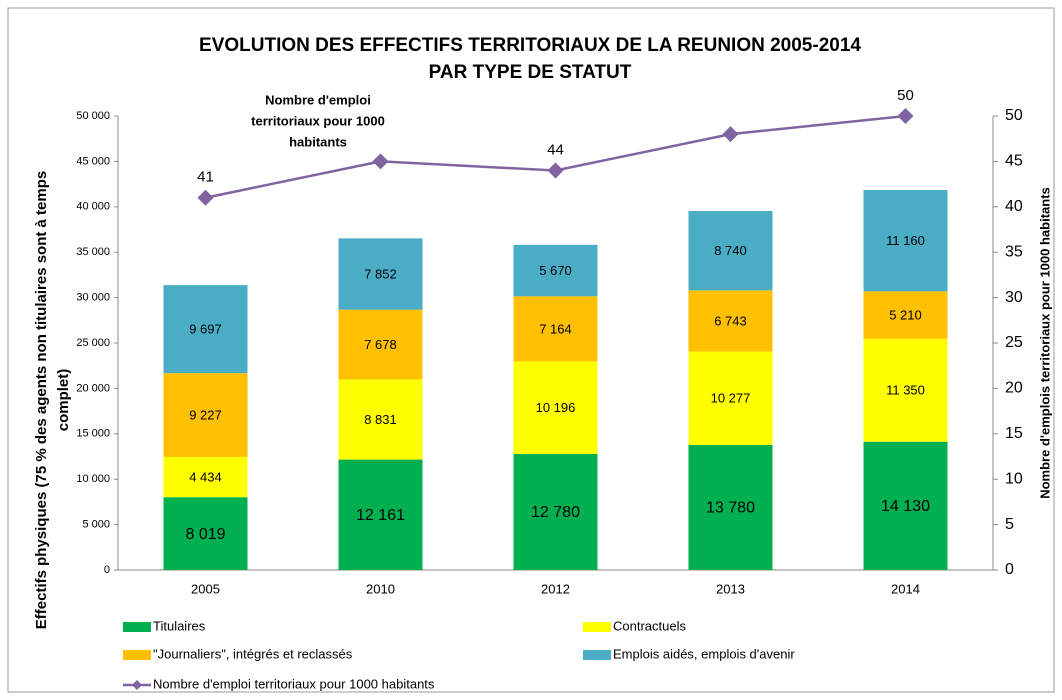 Image resolution: width=1062 pixels, height=700 pixels. What do you see at coordinates (318, 120) in the screenshot?
I see `annotation: territoriaux pour 1000` at bounding box center [318, 120].